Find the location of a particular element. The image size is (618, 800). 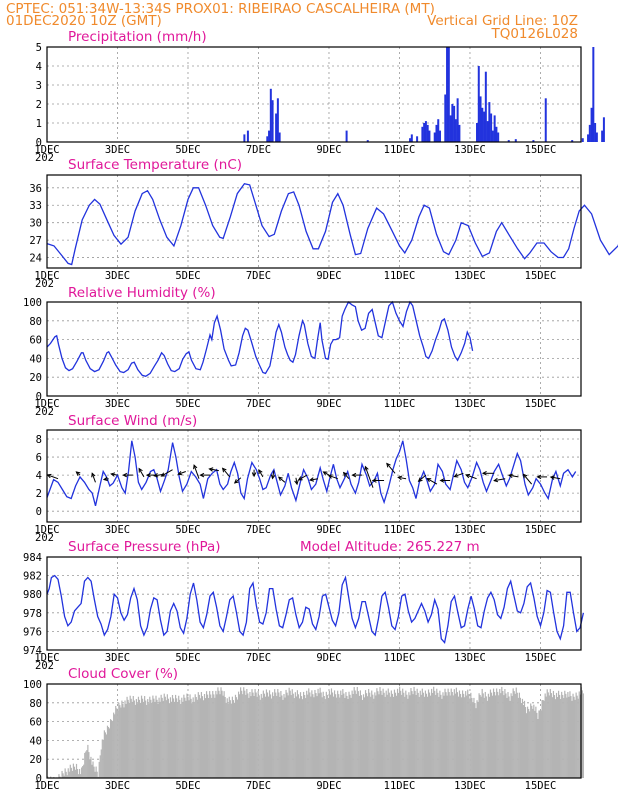

rh-series-line is located at coordinates (260, 339).